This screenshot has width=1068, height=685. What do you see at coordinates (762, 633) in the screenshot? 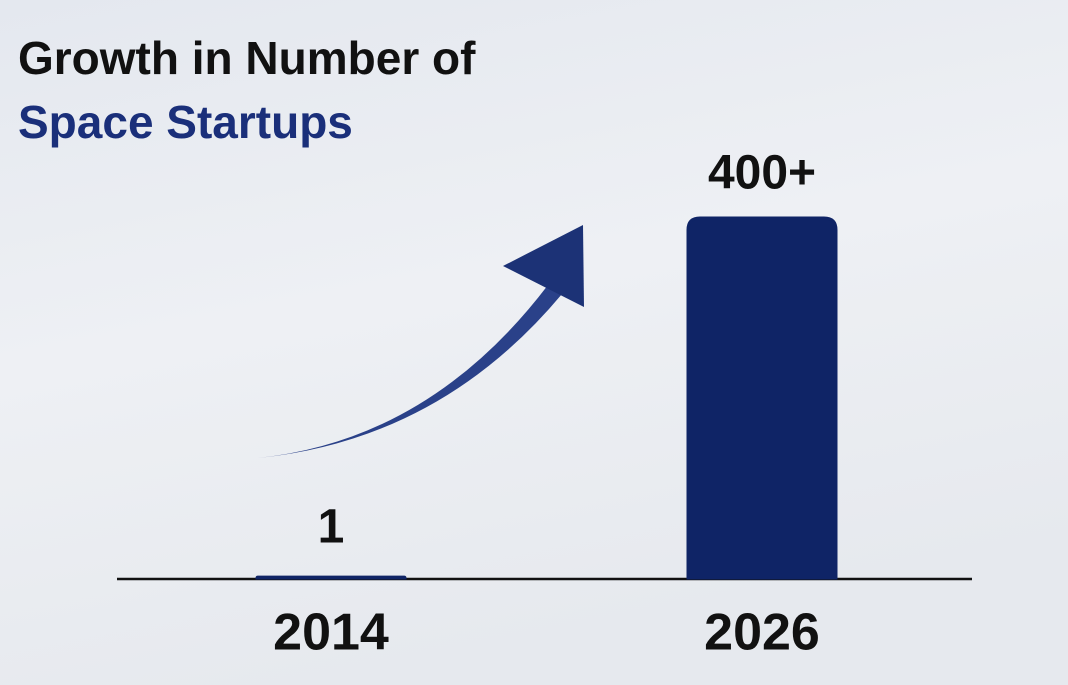
I see `x-tick-label: 2026` at bounding box center [762, 633].